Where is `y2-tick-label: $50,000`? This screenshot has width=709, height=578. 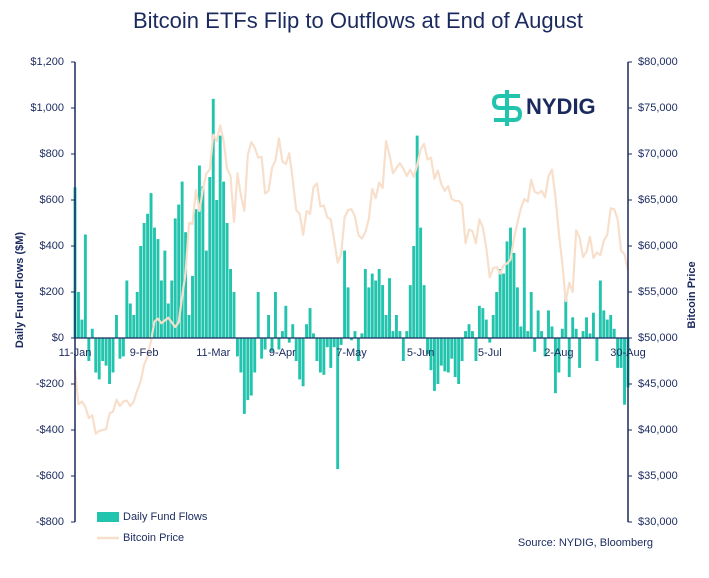 y2-tick-label: $50,000 is located at coordinates (658, 338).